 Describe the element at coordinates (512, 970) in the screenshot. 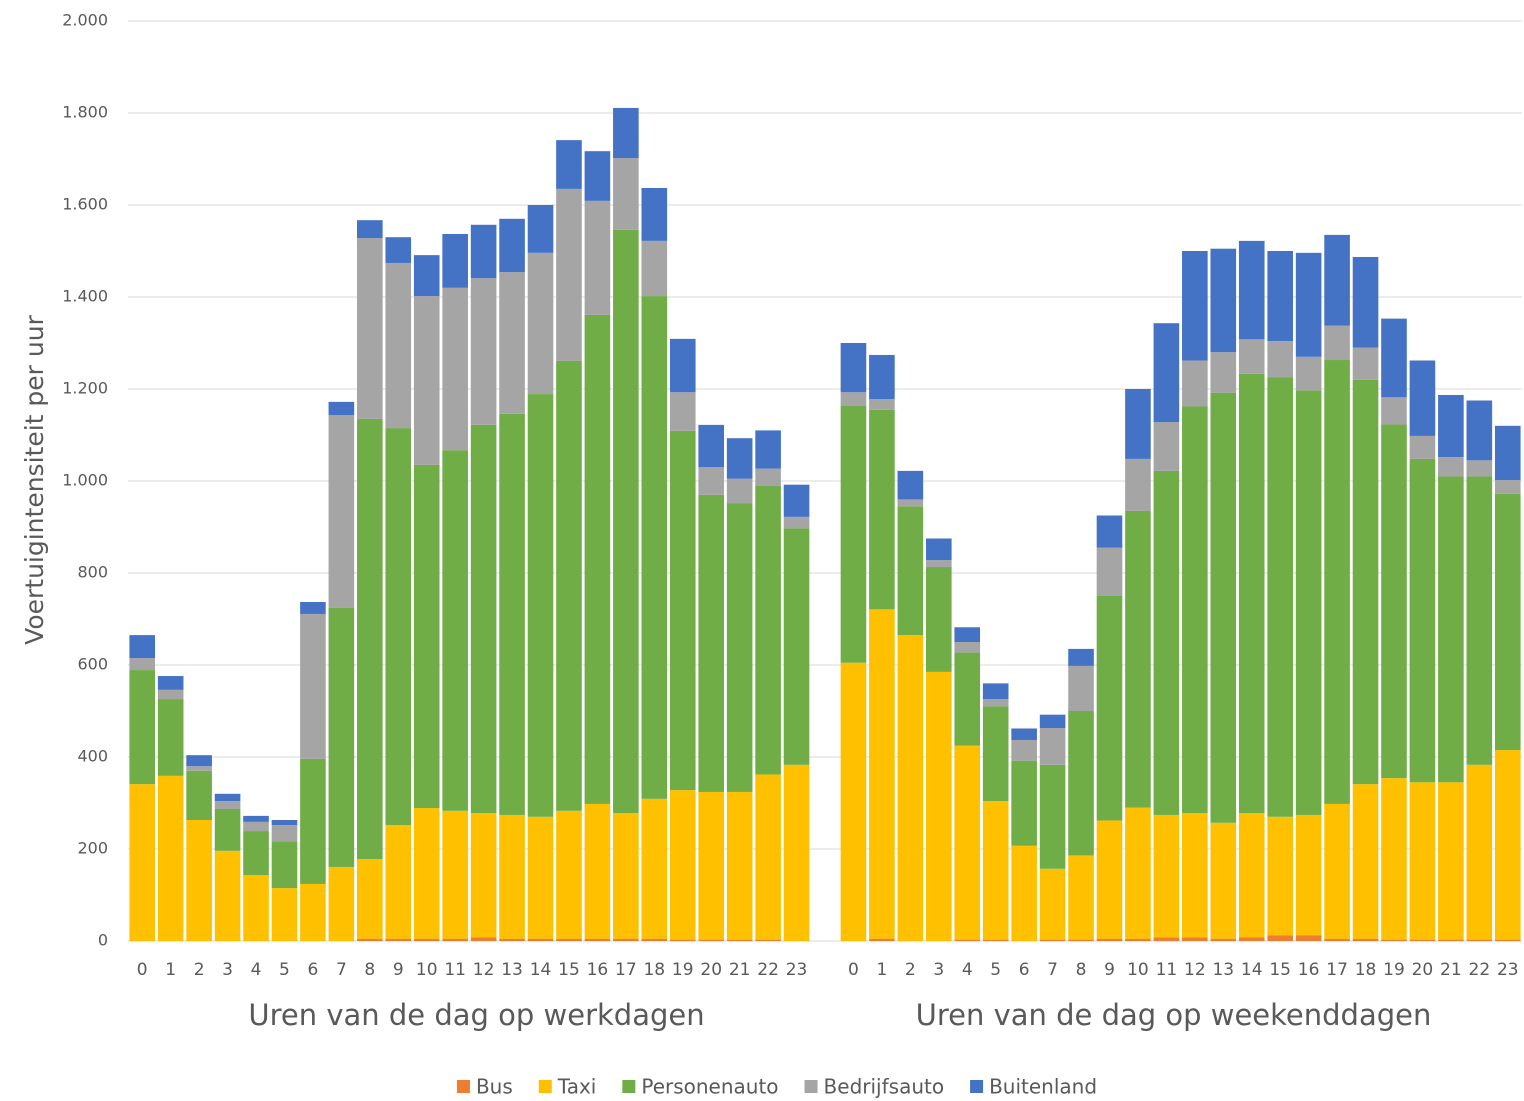

I see `x-tick-label: 13` at that location.